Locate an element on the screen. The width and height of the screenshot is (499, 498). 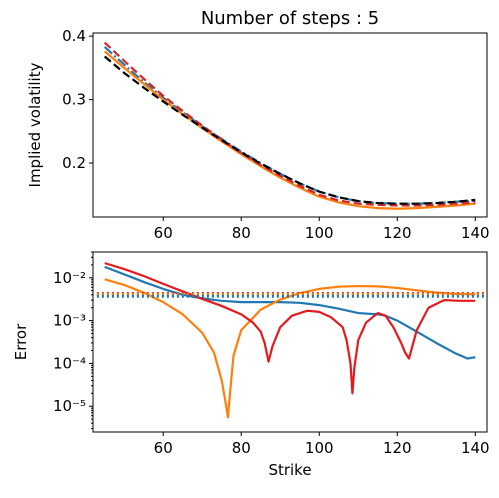
y-tick-label: 10⁻² is located at coordinates (69, 278).